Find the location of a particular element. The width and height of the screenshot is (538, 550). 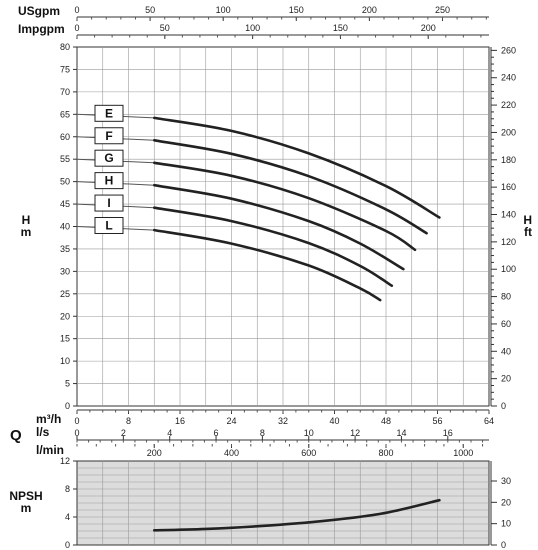

ls-tick-label: 4 is located at coordinates (169, 433).